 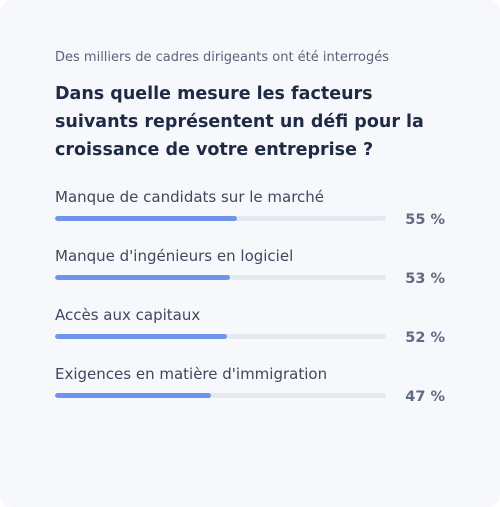 I want to click on percent-value: 53 %, so click(x=425, y=279).